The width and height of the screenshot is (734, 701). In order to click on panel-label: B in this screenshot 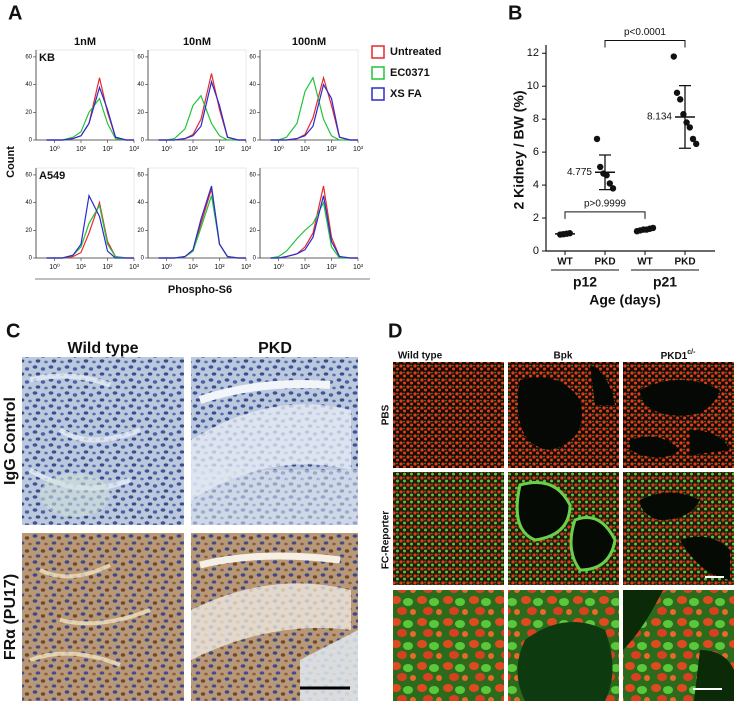, I will do `click(515, 13)`.